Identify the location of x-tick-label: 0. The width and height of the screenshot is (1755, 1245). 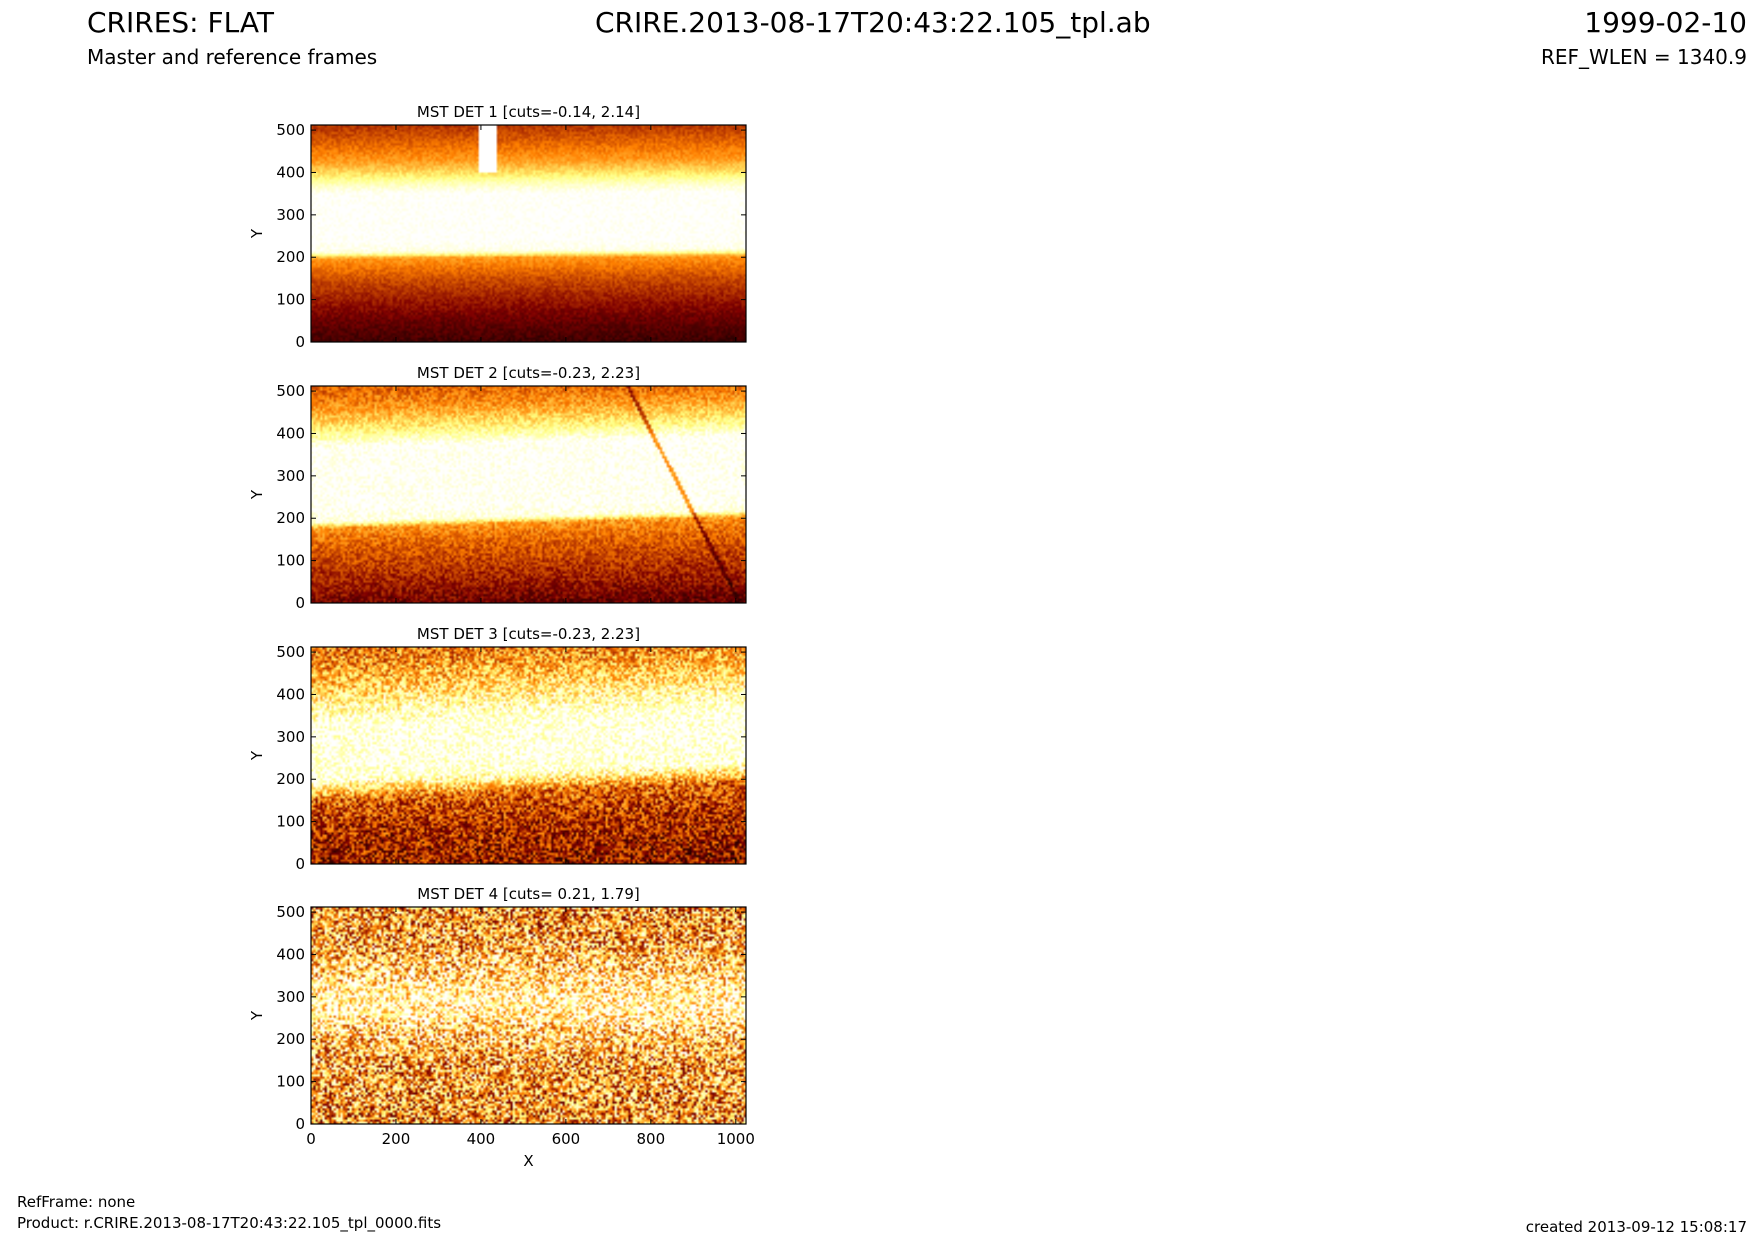
(311, 1139).